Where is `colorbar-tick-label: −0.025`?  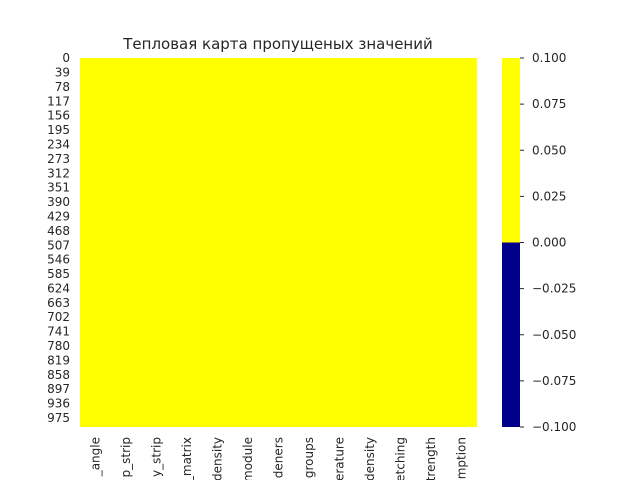 colorbar-tick-label: −0.025 is located at coordinates (554, 289).